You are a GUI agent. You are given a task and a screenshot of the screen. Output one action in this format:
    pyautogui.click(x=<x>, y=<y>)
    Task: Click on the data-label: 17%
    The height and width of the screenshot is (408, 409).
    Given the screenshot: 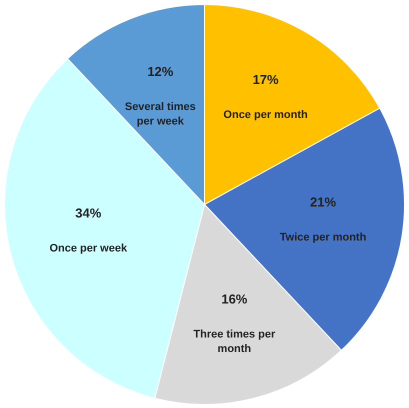 What is the action you would take?
    pyautogui.click(x=266, y=80)
    